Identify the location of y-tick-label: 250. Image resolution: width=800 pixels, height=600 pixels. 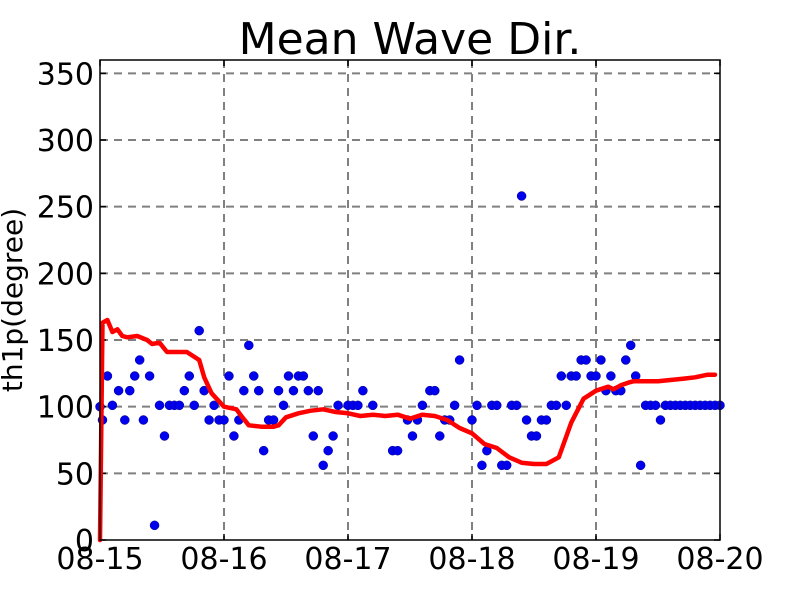
(65, 208).